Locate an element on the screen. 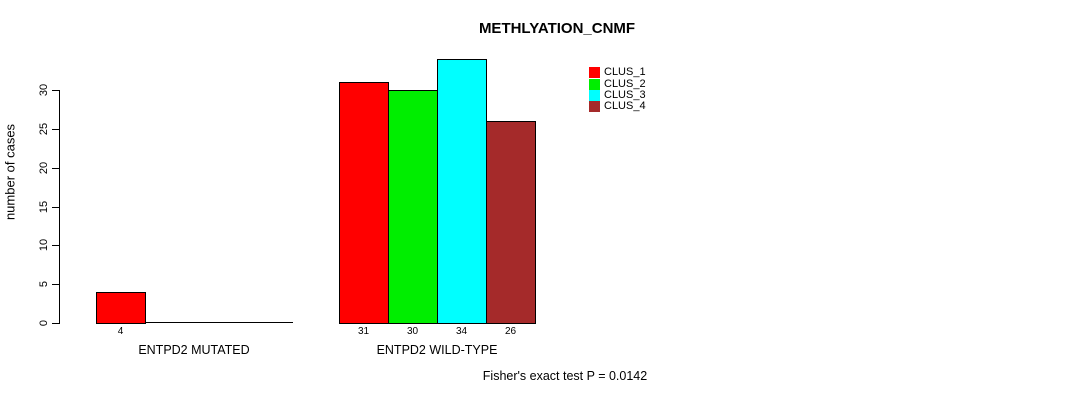  bar-clus_3-group2 is located at coordinates (462, 191).